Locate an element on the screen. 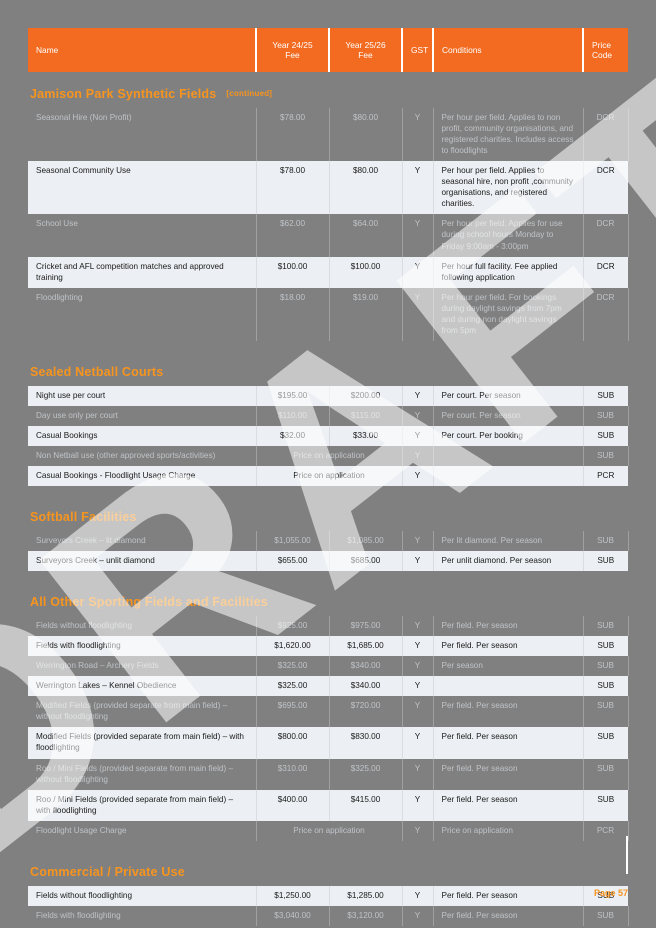 Image resolution: width=656 pixels, height=928 pixels. cell-name: Floodlighting is located at coordinates (142, 314).